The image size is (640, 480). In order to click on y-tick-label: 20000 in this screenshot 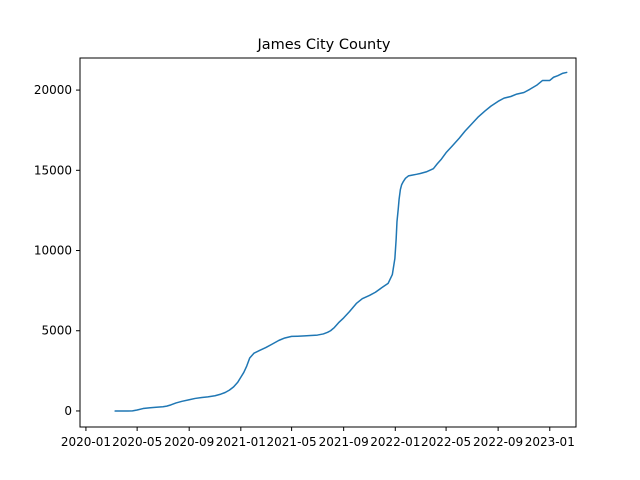, I will do `click(53, 90)`.